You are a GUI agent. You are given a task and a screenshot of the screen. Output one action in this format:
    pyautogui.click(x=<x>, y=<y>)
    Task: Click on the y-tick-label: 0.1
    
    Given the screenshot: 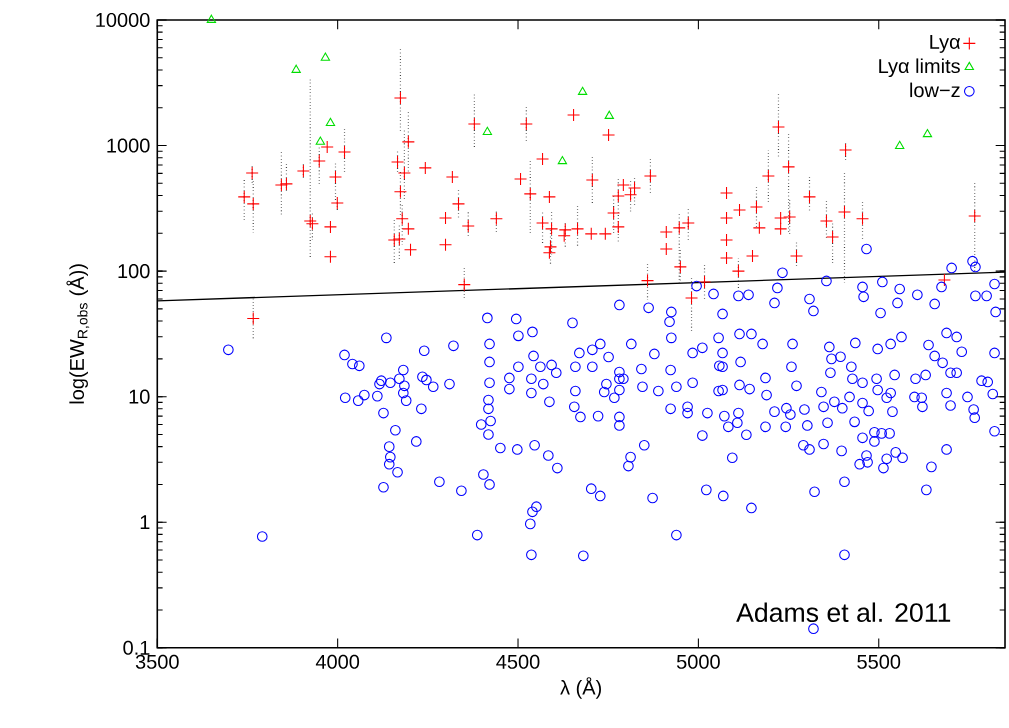 What is the action you would take?
    pyautogui.click(x=136, y=647)
    